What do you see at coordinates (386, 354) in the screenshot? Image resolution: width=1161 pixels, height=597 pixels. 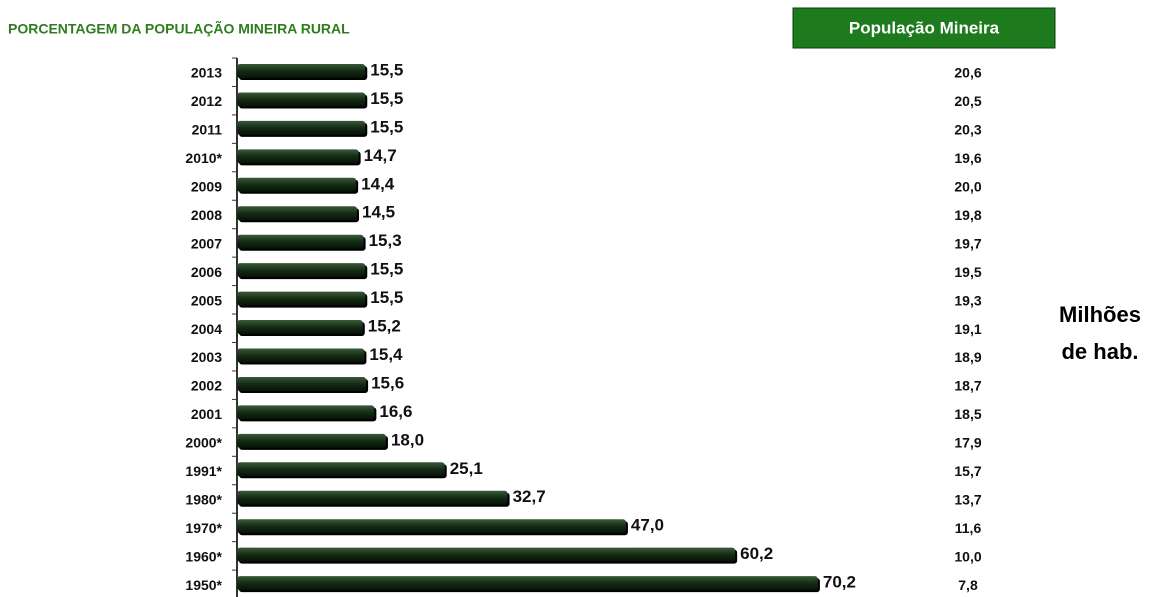 I see `value-label: 15,4` at bounding box center [386, 354].